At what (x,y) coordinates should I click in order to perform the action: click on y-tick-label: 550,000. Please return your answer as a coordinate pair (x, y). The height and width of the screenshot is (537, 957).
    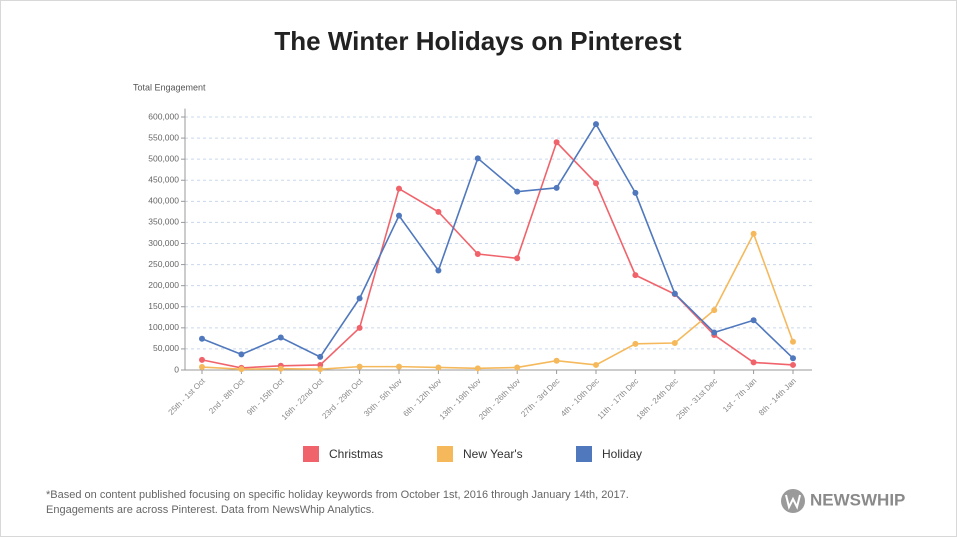
    Looking at the image, I should click on (163, 137).